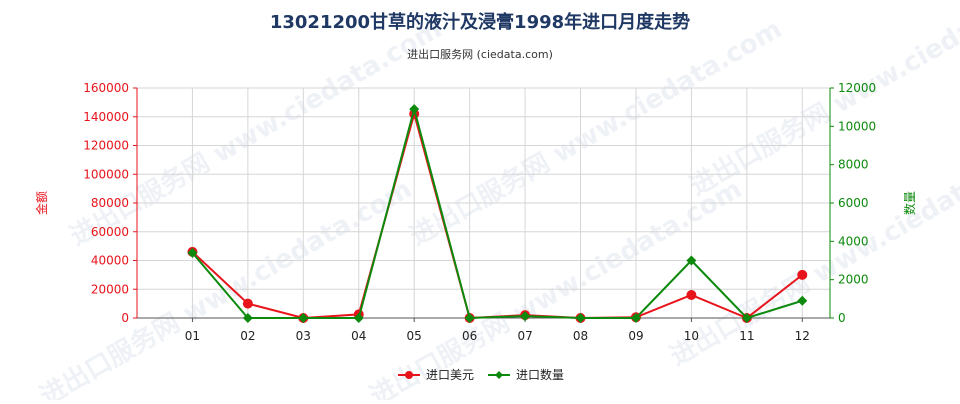 This screenshot has height=404, width=960. I want to click on legend: 进口美元 进口数量, so click(481, 374).